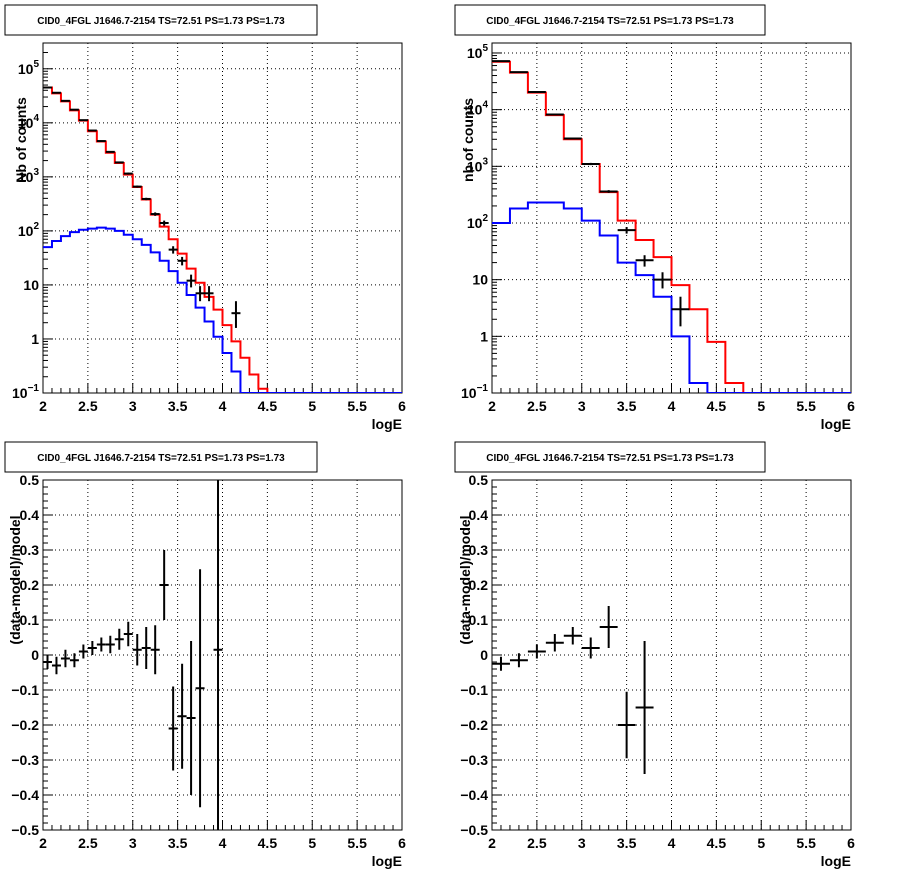  What do you see at coordinates (35, 655) in the screenshot?
I see `y-tick-label: 0` at bounding box center [35, 655].